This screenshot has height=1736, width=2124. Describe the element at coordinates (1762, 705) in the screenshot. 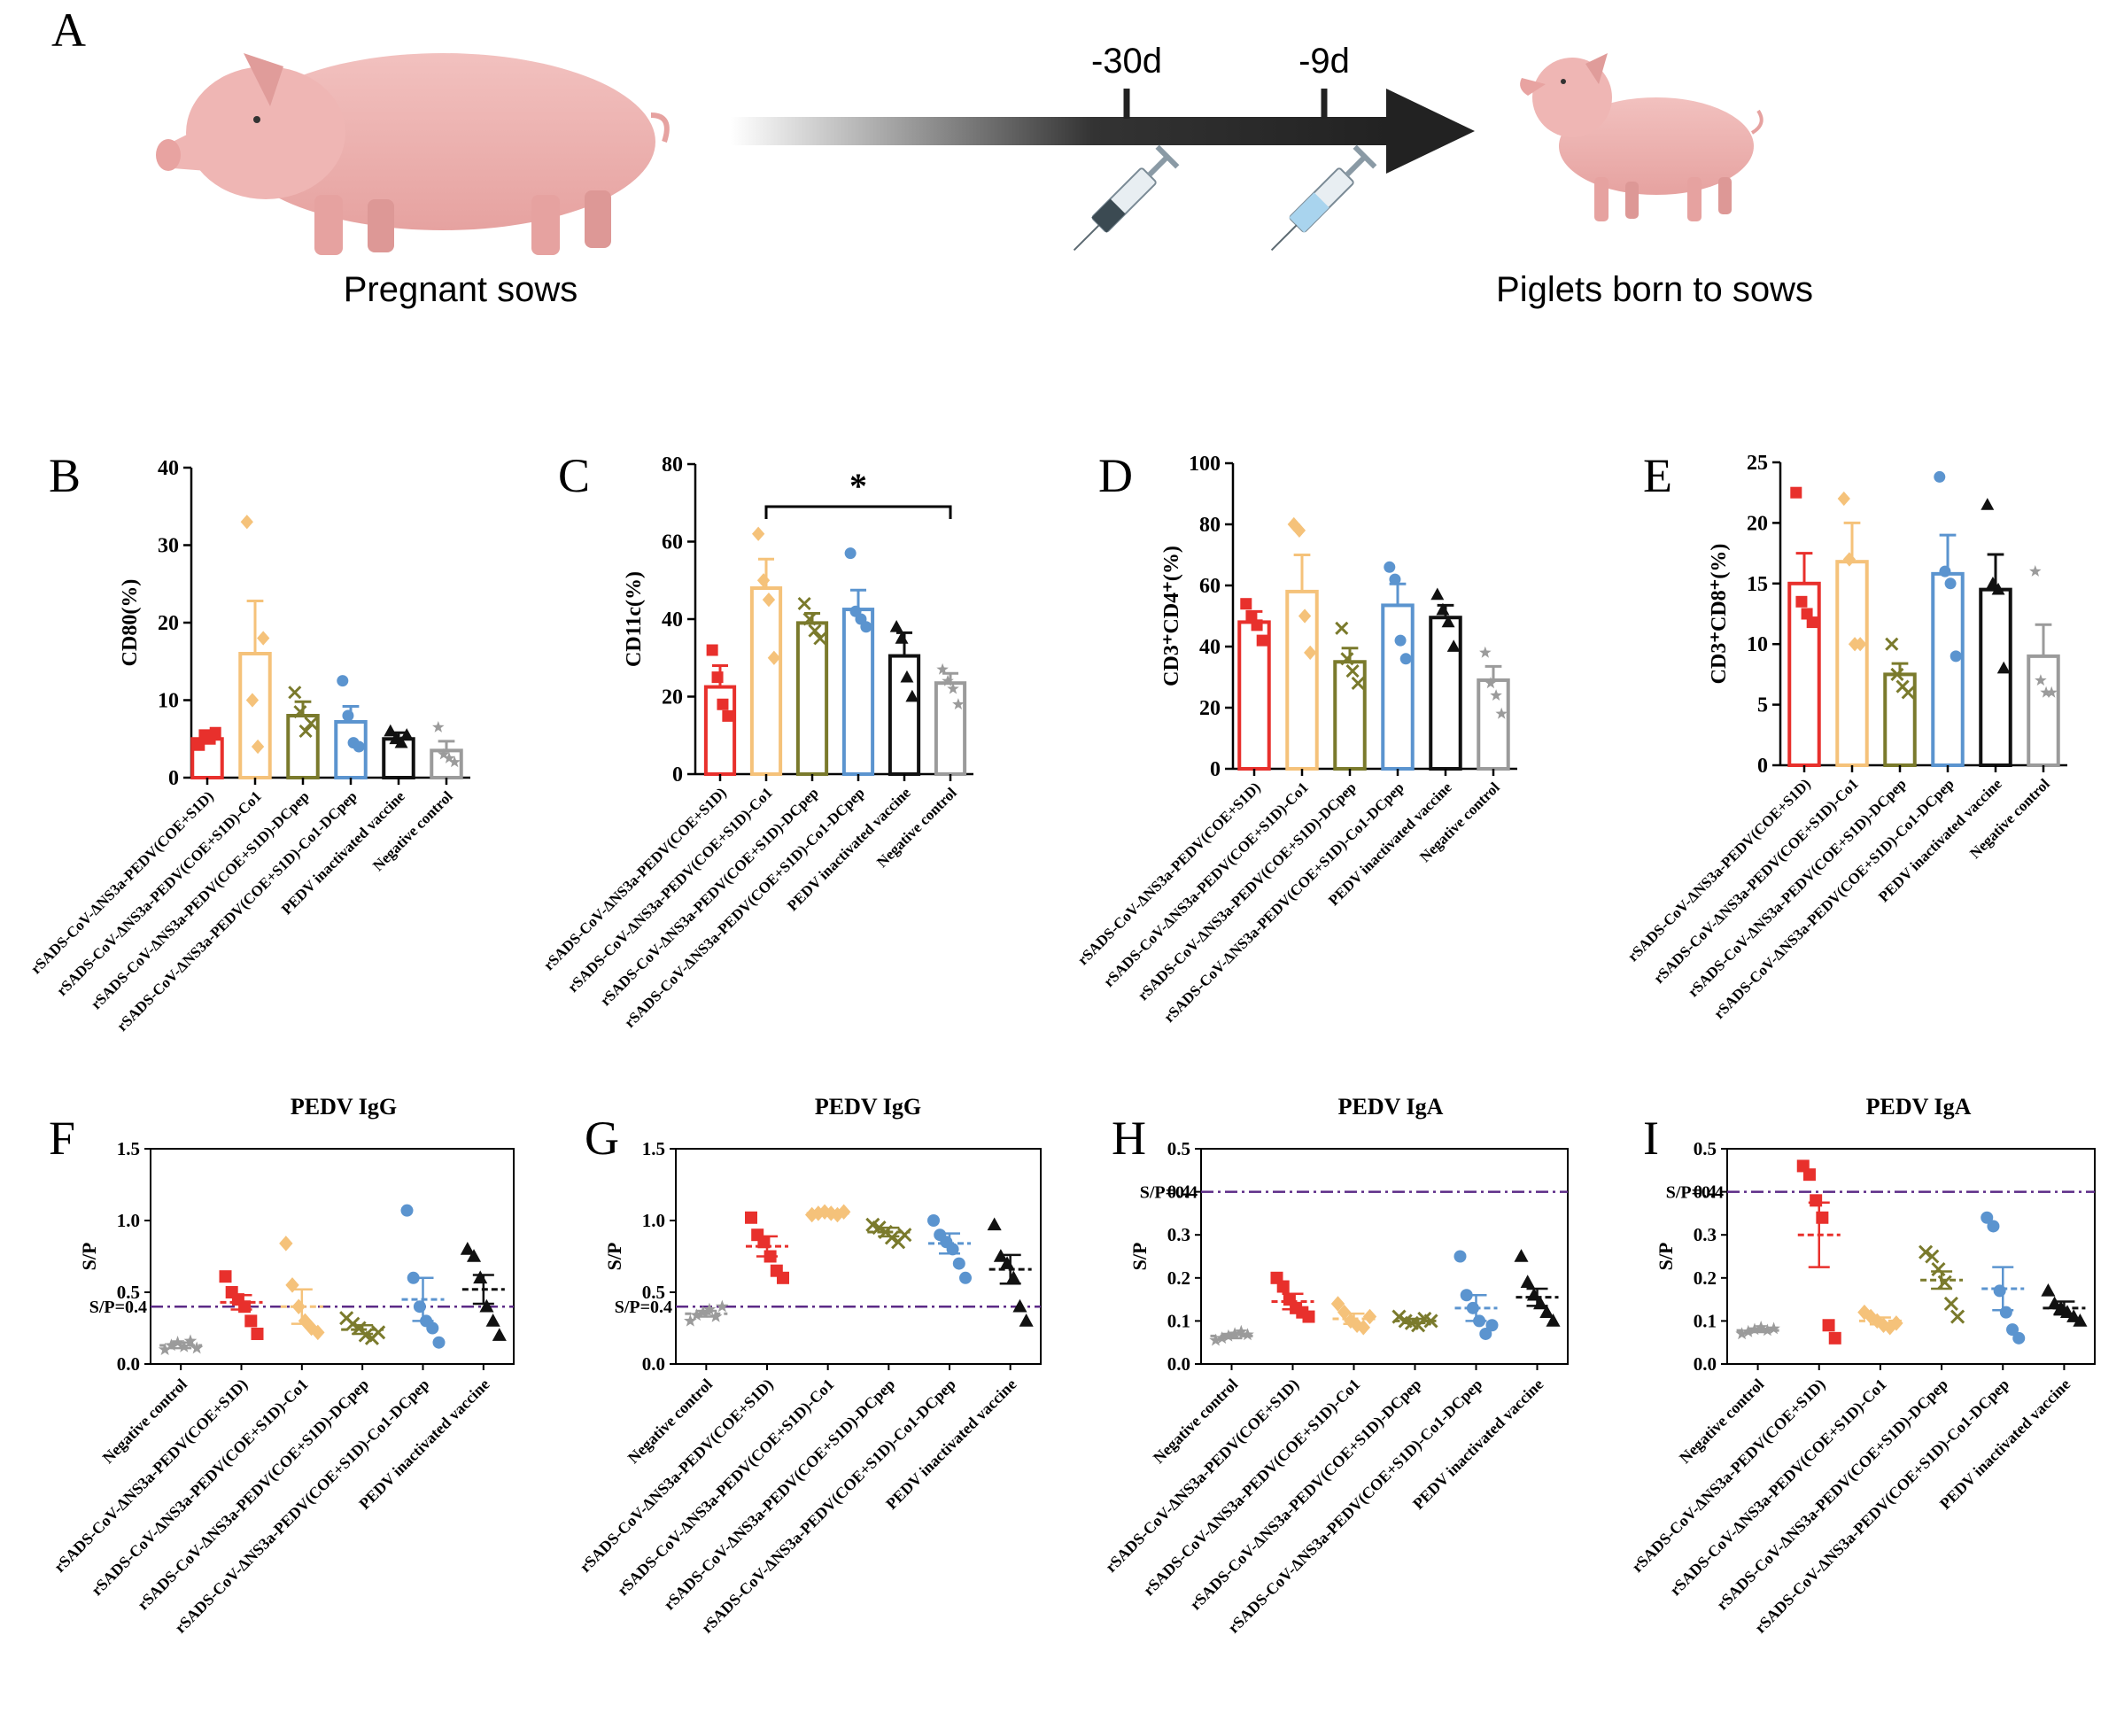

I see `y-tick-label: 5` at that location.